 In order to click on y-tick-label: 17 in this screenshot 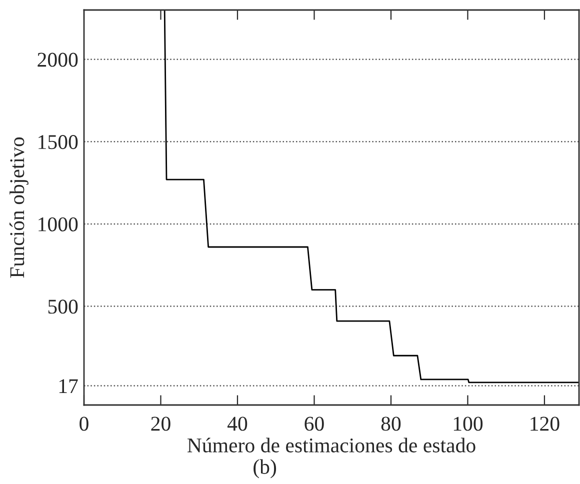, I will do `click(68, 386)`.